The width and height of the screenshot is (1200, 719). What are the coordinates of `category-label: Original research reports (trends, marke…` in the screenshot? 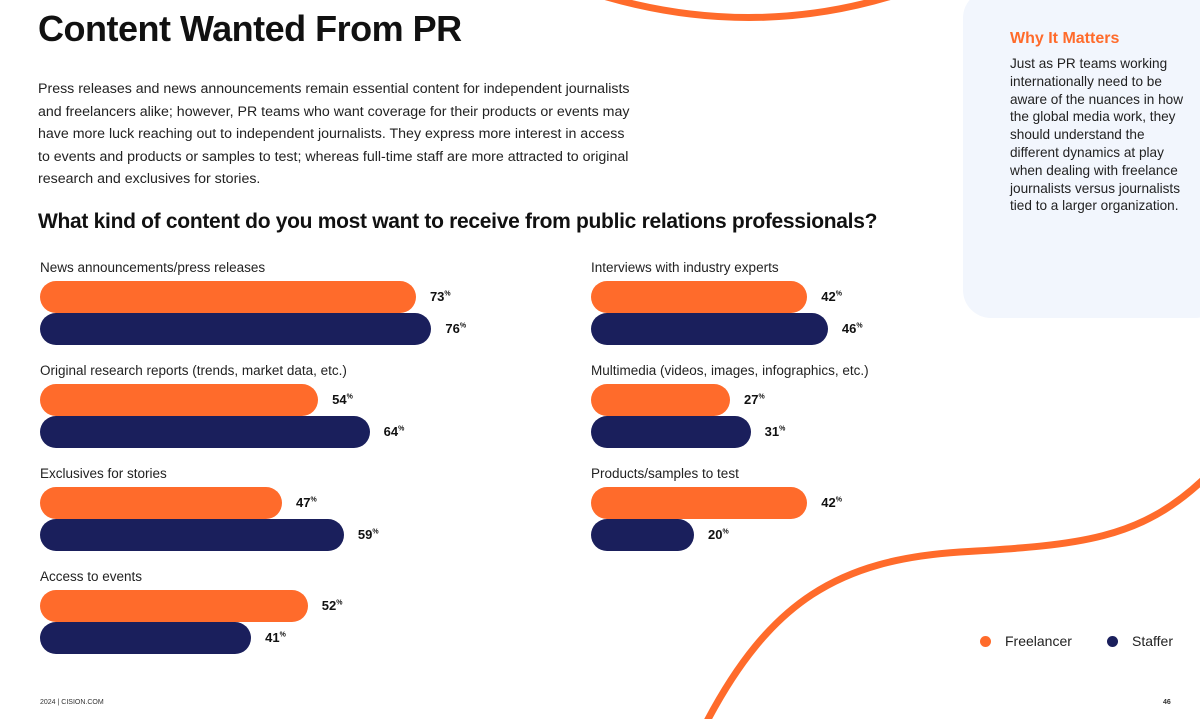 It's located at (193, 370).